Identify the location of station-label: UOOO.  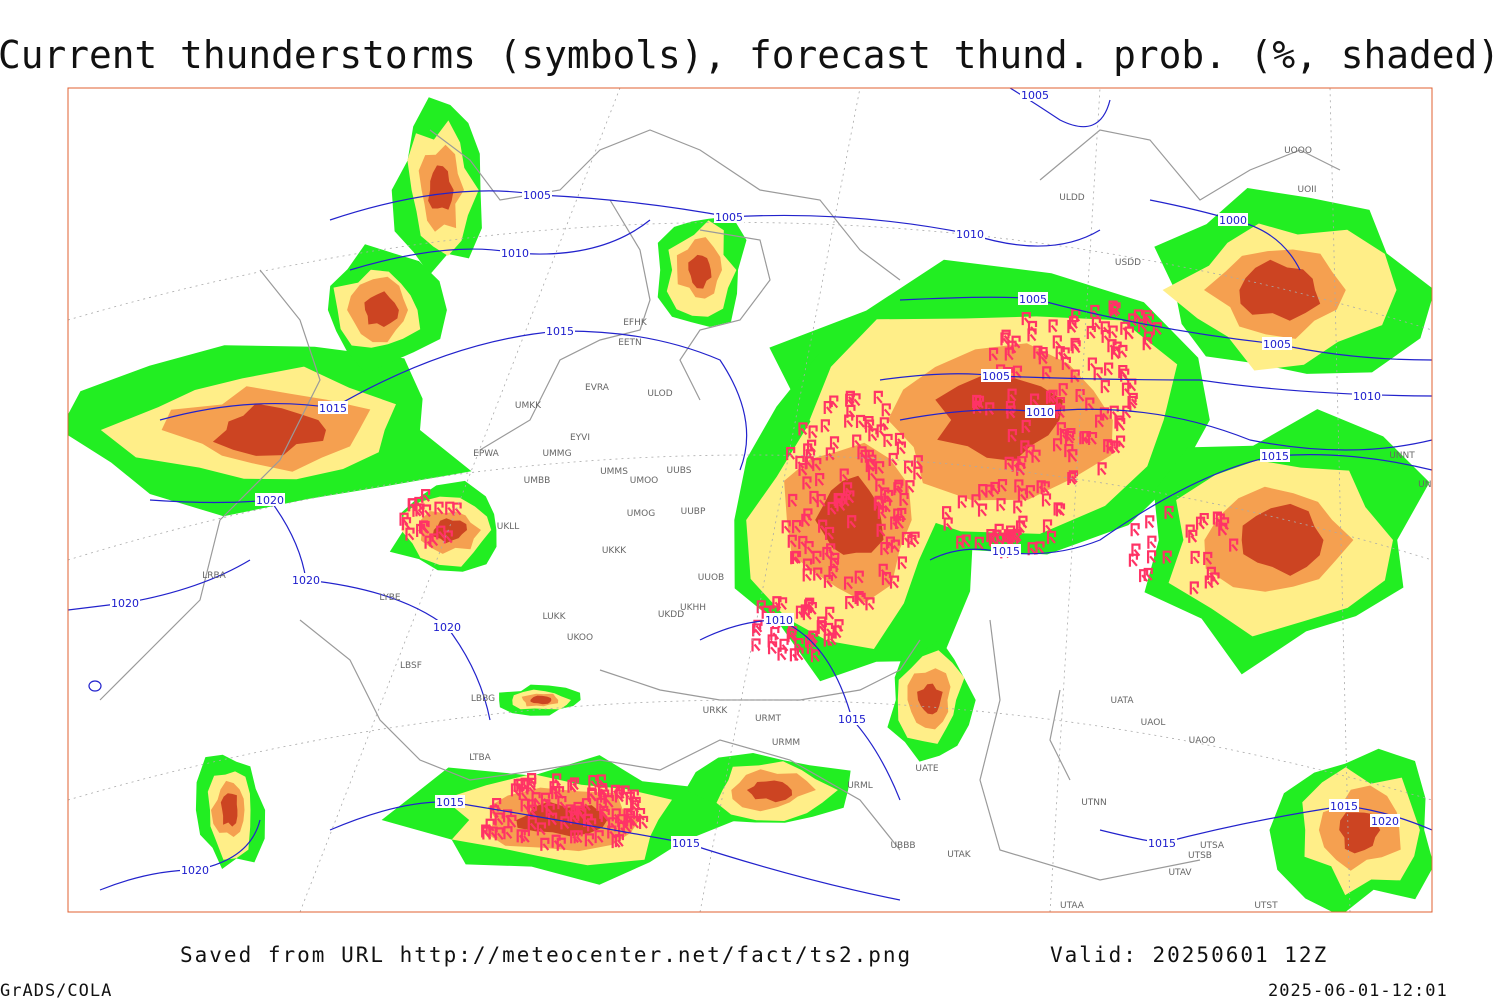
(1298, 151).